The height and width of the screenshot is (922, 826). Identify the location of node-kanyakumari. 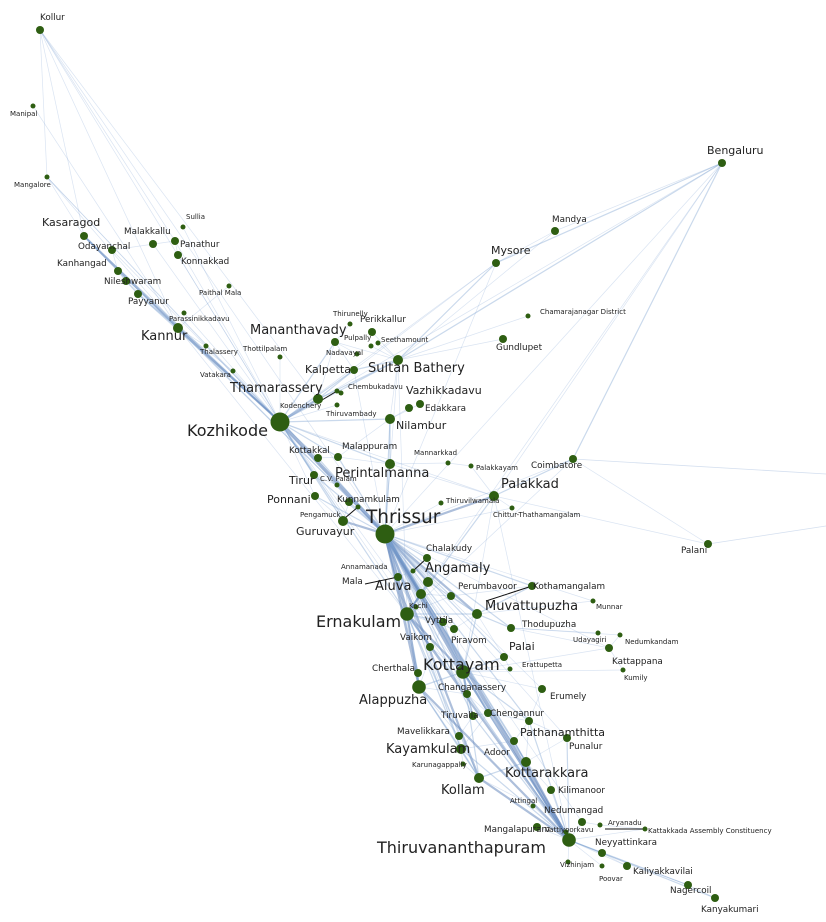
(715, 898).